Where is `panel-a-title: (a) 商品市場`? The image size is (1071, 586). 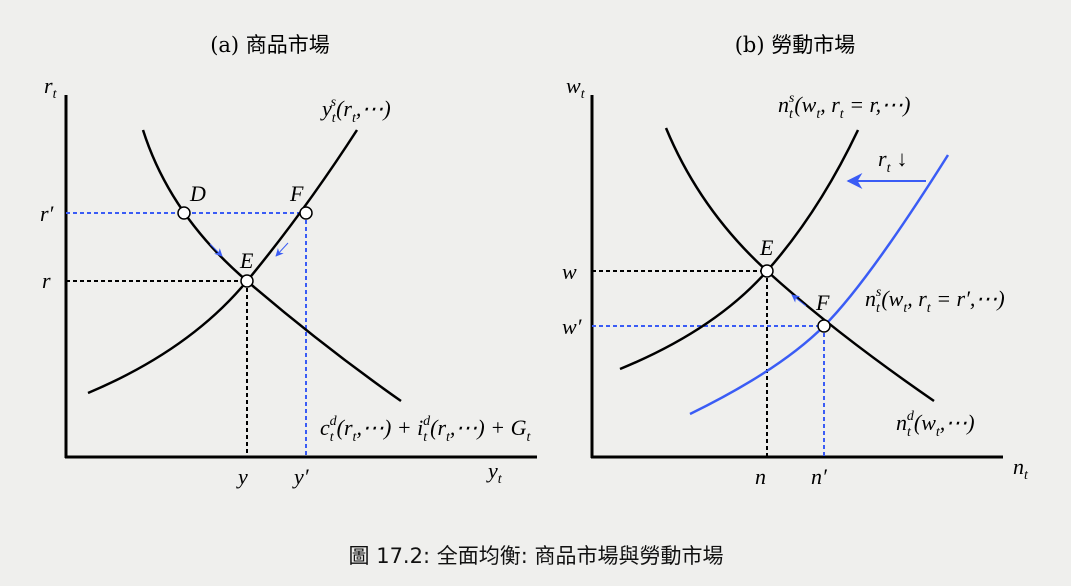 panel-a-title: (a) 商品市場 is located at coordinates (270, 45).